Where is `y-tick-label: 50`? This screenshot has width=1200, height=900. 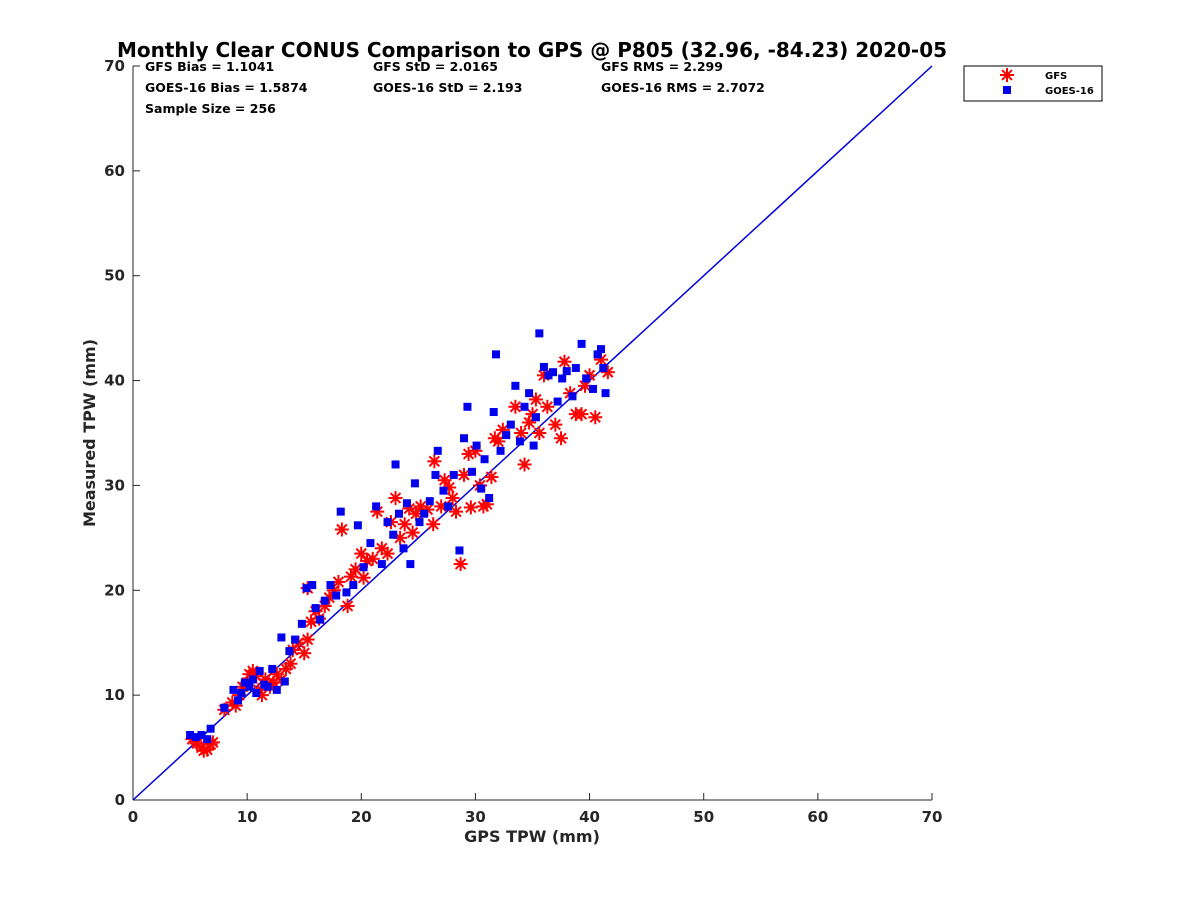 y-tick-label: 50 is located at coordinates (114, 276).